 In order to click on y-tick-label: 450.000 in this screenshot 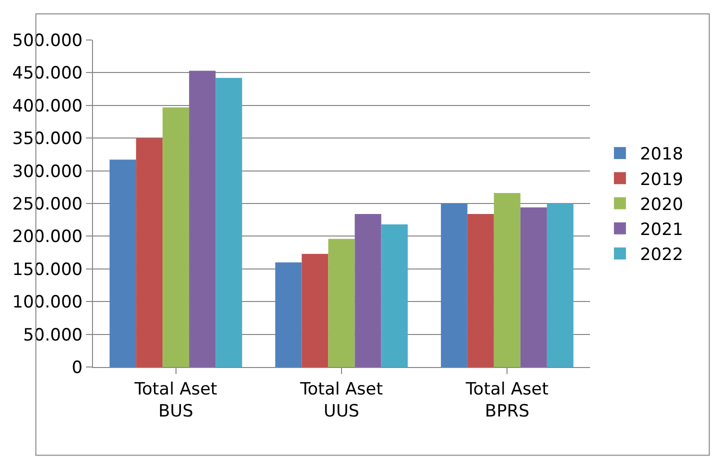, I will do `click(47, 74)`.